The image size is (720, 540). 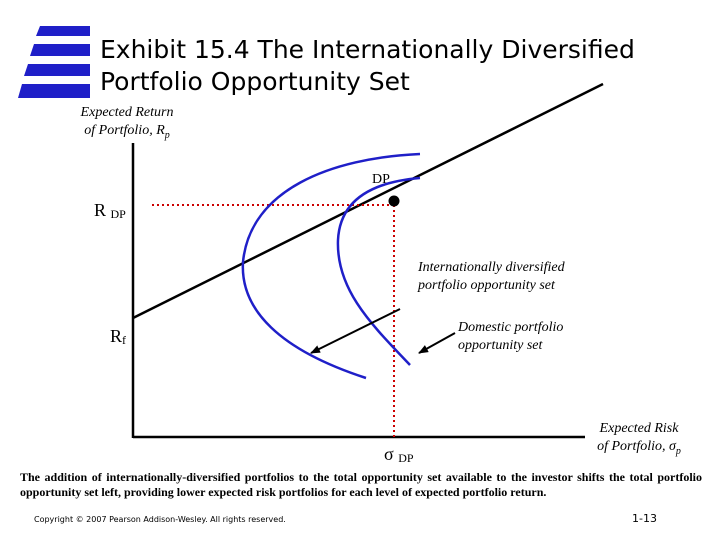 I want to click on rdp-label: R DP, so click(x=110, y=210).